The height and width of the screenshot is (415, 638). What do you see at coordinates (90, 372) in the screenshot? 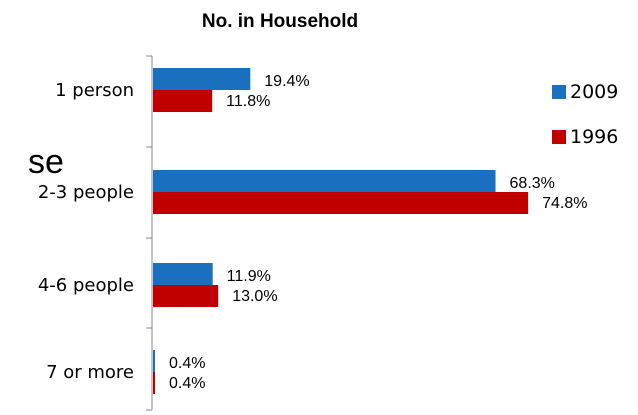
I see `category-label: 7 or more` at bounding box center [90, 372].